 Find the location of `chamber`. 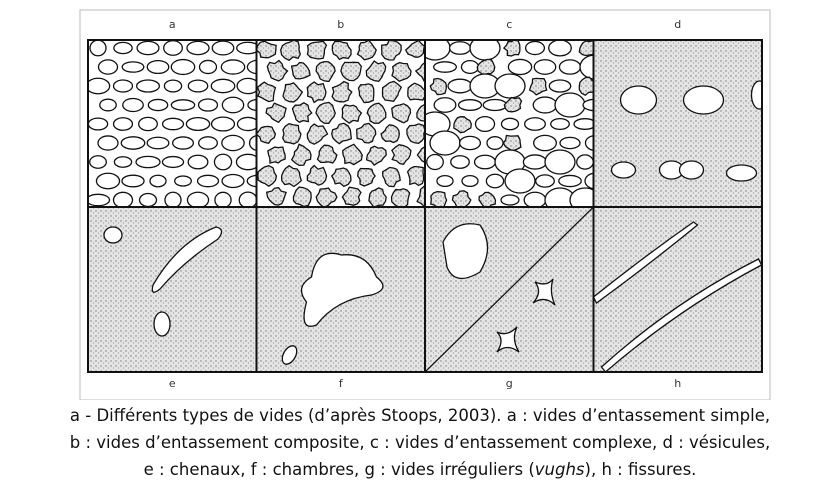

chamber is located at coordinates (342, 289).